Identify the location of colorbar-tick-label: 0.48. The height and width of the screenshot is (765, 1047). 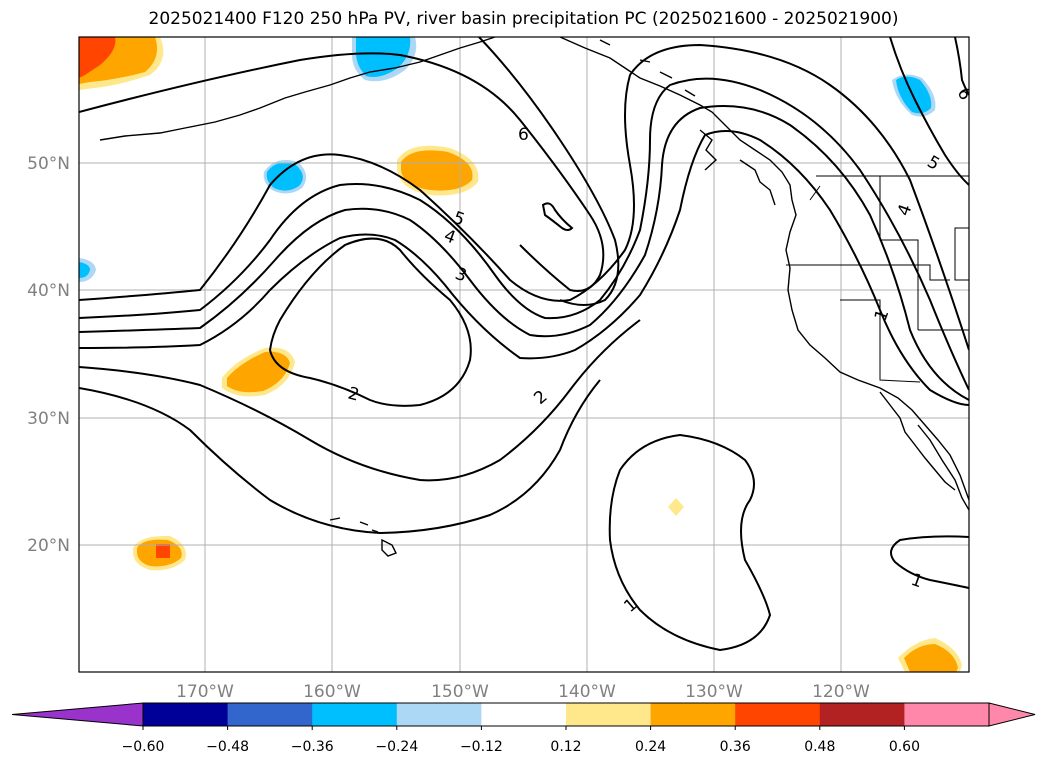
(819, 747).